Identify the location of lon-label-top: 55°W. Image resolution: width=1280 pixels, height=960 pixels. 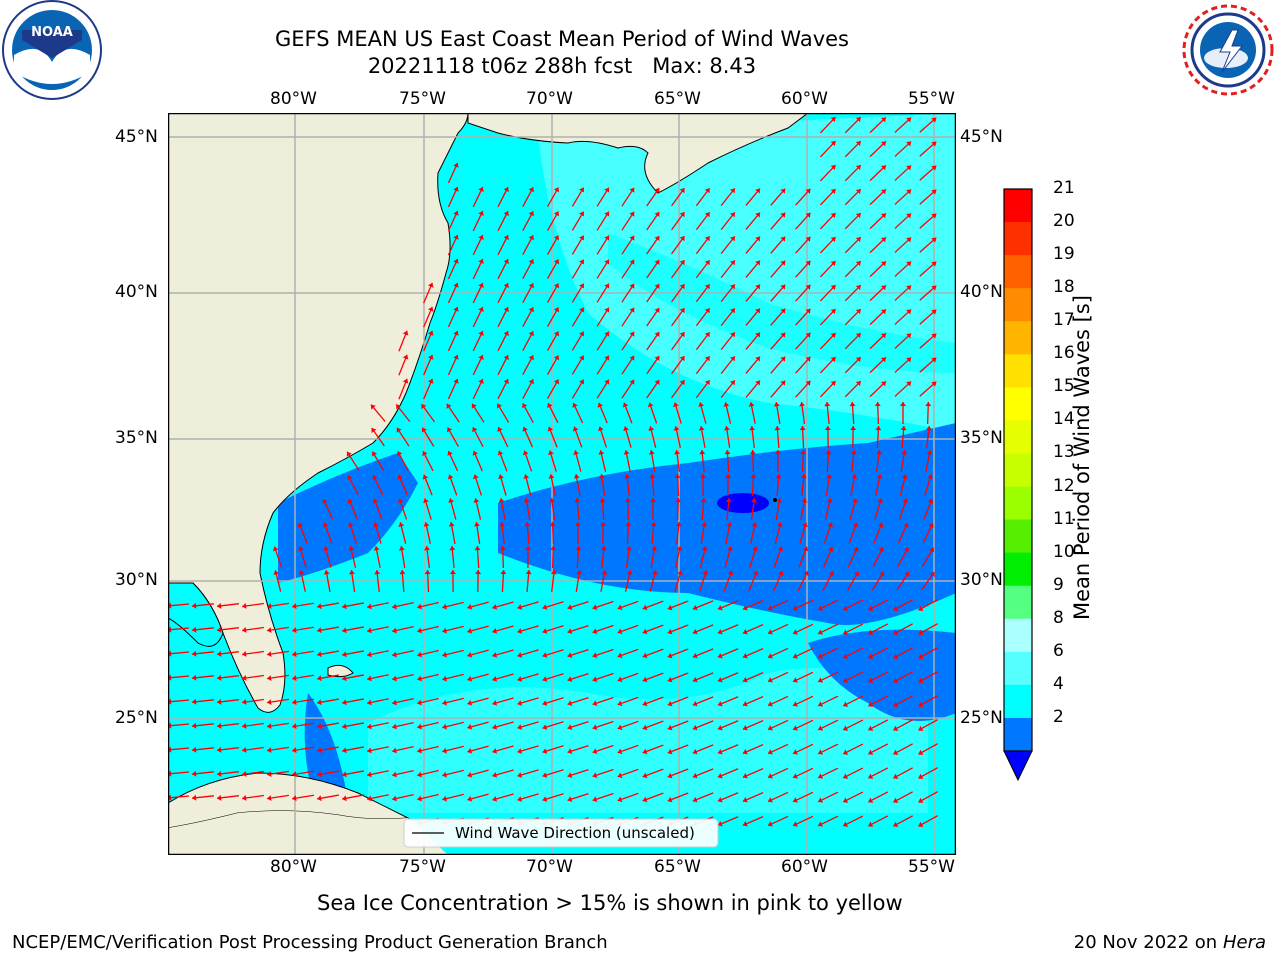
(931, 99).